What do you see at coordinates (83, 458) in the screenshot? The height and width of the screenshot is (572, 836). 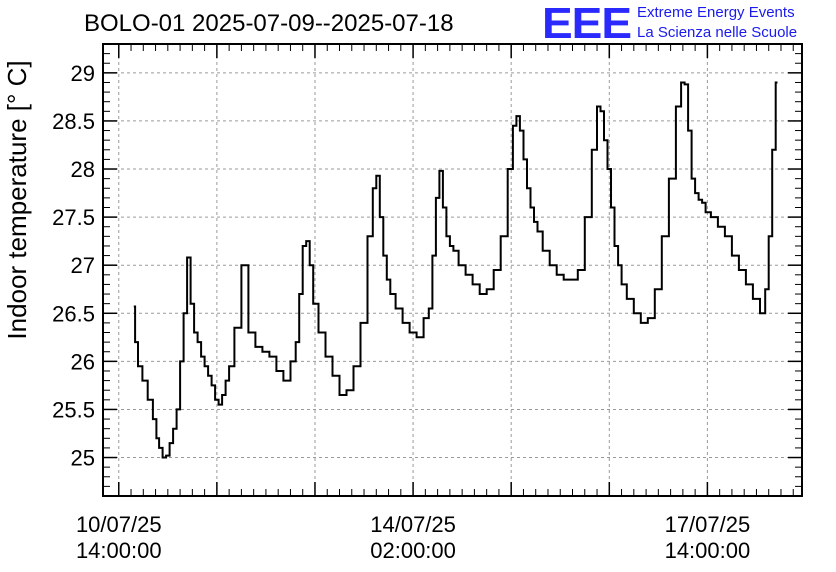 I see `y-tick-label: 25` at bounding box center [83, 458].